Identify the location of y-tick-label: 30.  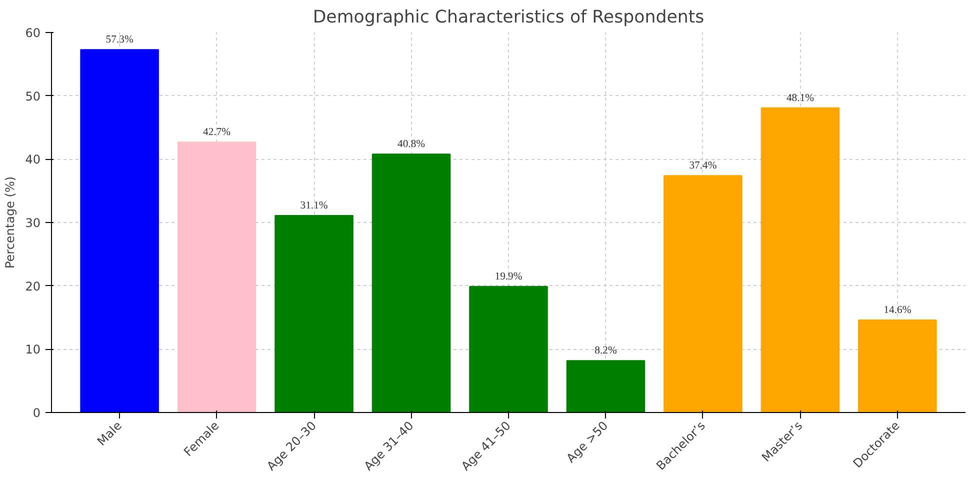
(33, 223).